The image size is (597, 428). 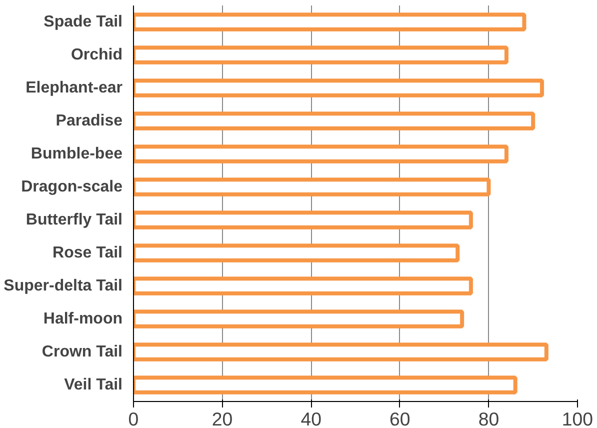 I want to click on y-tick-label: Half-moon, so click(x=83, y=319).